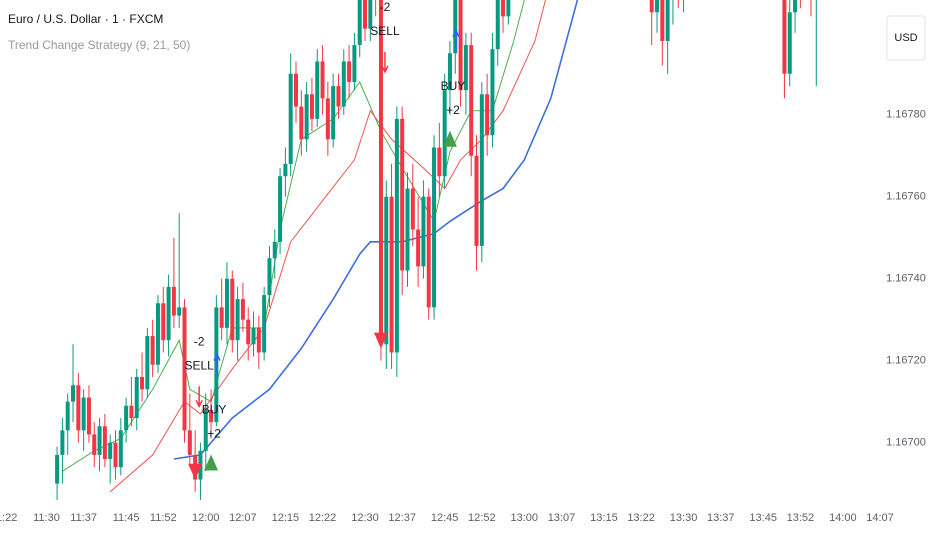 The width and height of the screenshot is (932, 550). I want to click on x-tick-label: 12:07, so click(243, 518).